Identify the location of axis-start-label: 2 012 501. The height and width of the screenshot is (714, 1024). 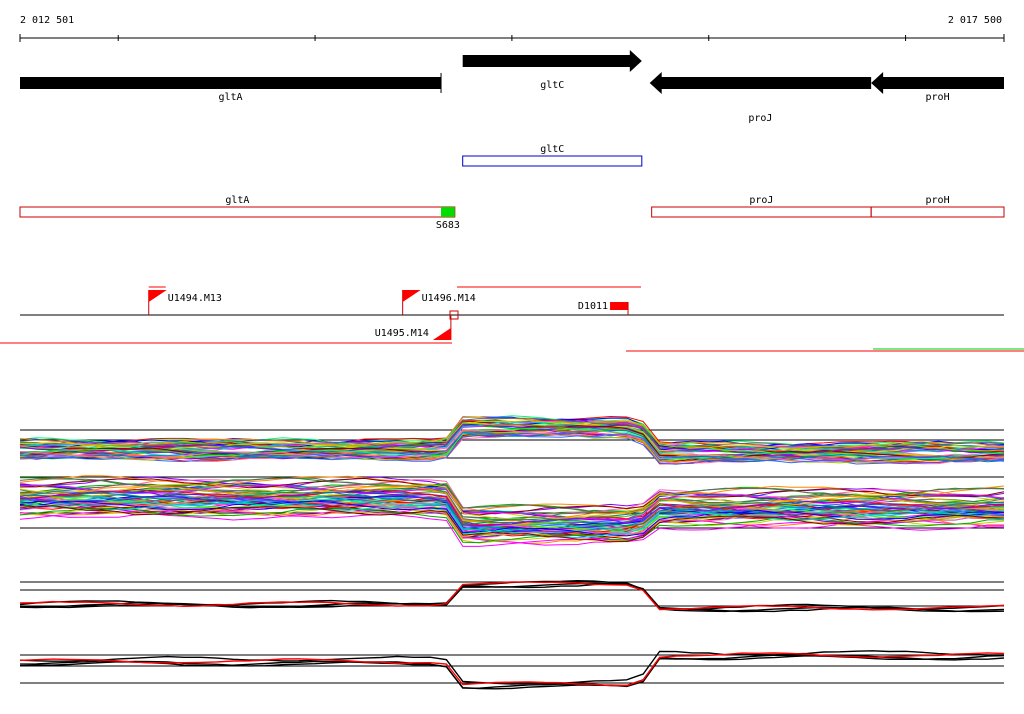
(47, 20).